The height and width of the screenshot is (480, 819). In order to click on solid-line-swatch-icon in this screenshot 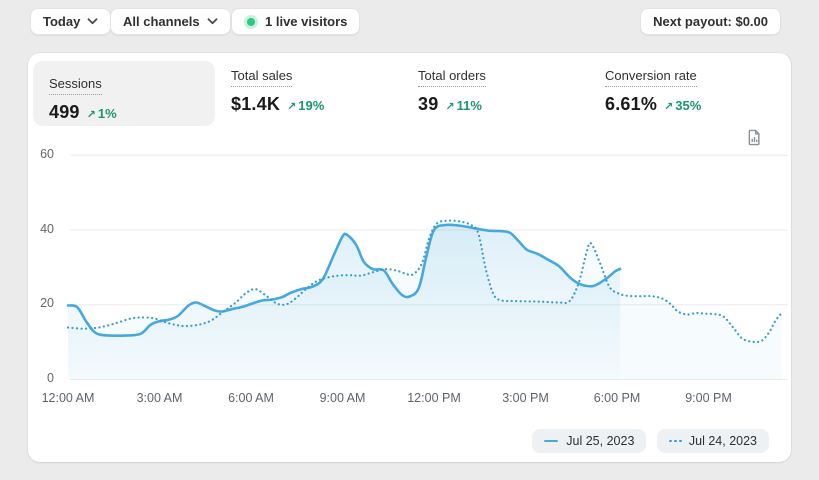, I will do `click(551, 441)`.